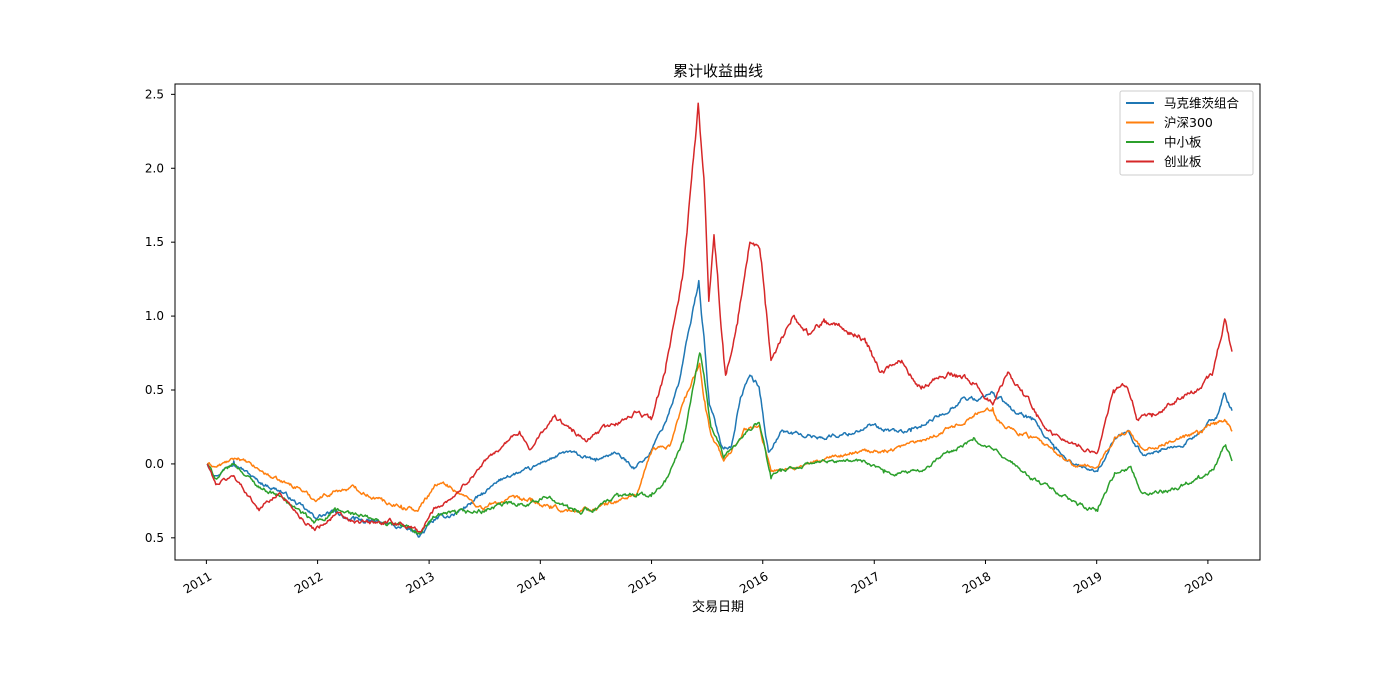 The image size is (1400, 700). Describe the element at coordinates (197, 582) in the screenshot. I see `x-tick-label: 2011` at that location.